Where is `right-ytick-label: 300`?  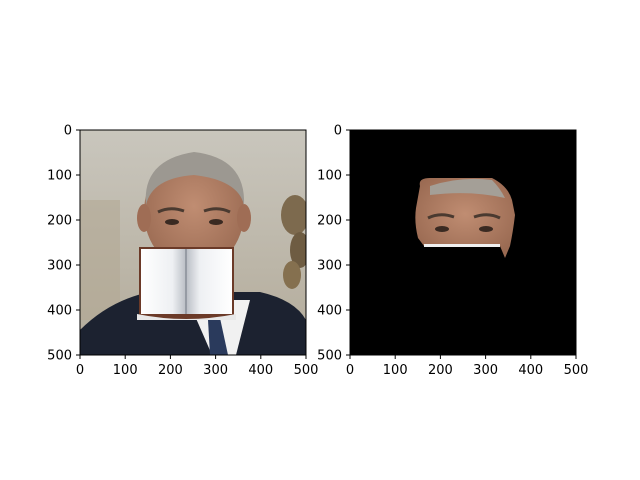
right-ytick-label: 300 is located at coordinates (329, 266).